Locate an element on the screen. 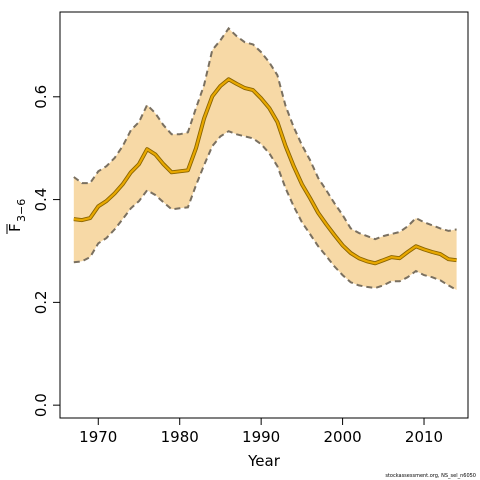 The height and width of the screenshot is (480, 480). x-tick-label: 2010 is located at coordinates (424, 437).